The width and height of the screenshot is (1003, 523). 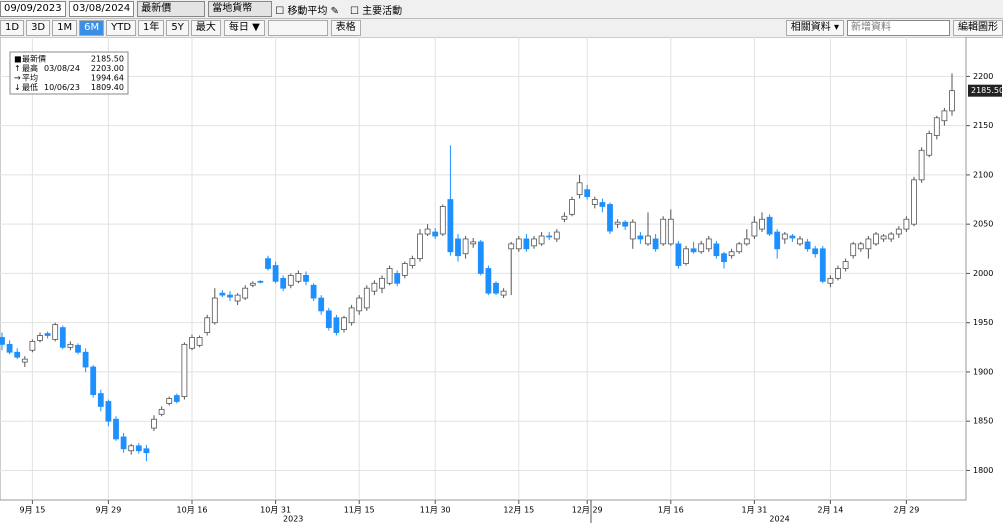 What do you see at coordinates (38, 28) in the screenshot?
I see `period-button: 3D` at bounding box center [38, 28].